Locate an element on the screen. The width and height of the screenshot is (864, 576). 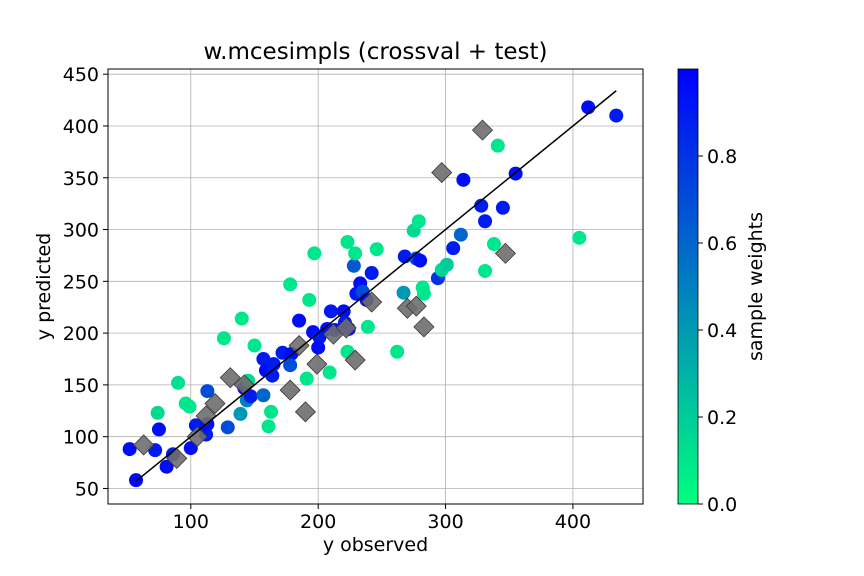
y-axis-label: y predicted is located at coordinates (44, 286).